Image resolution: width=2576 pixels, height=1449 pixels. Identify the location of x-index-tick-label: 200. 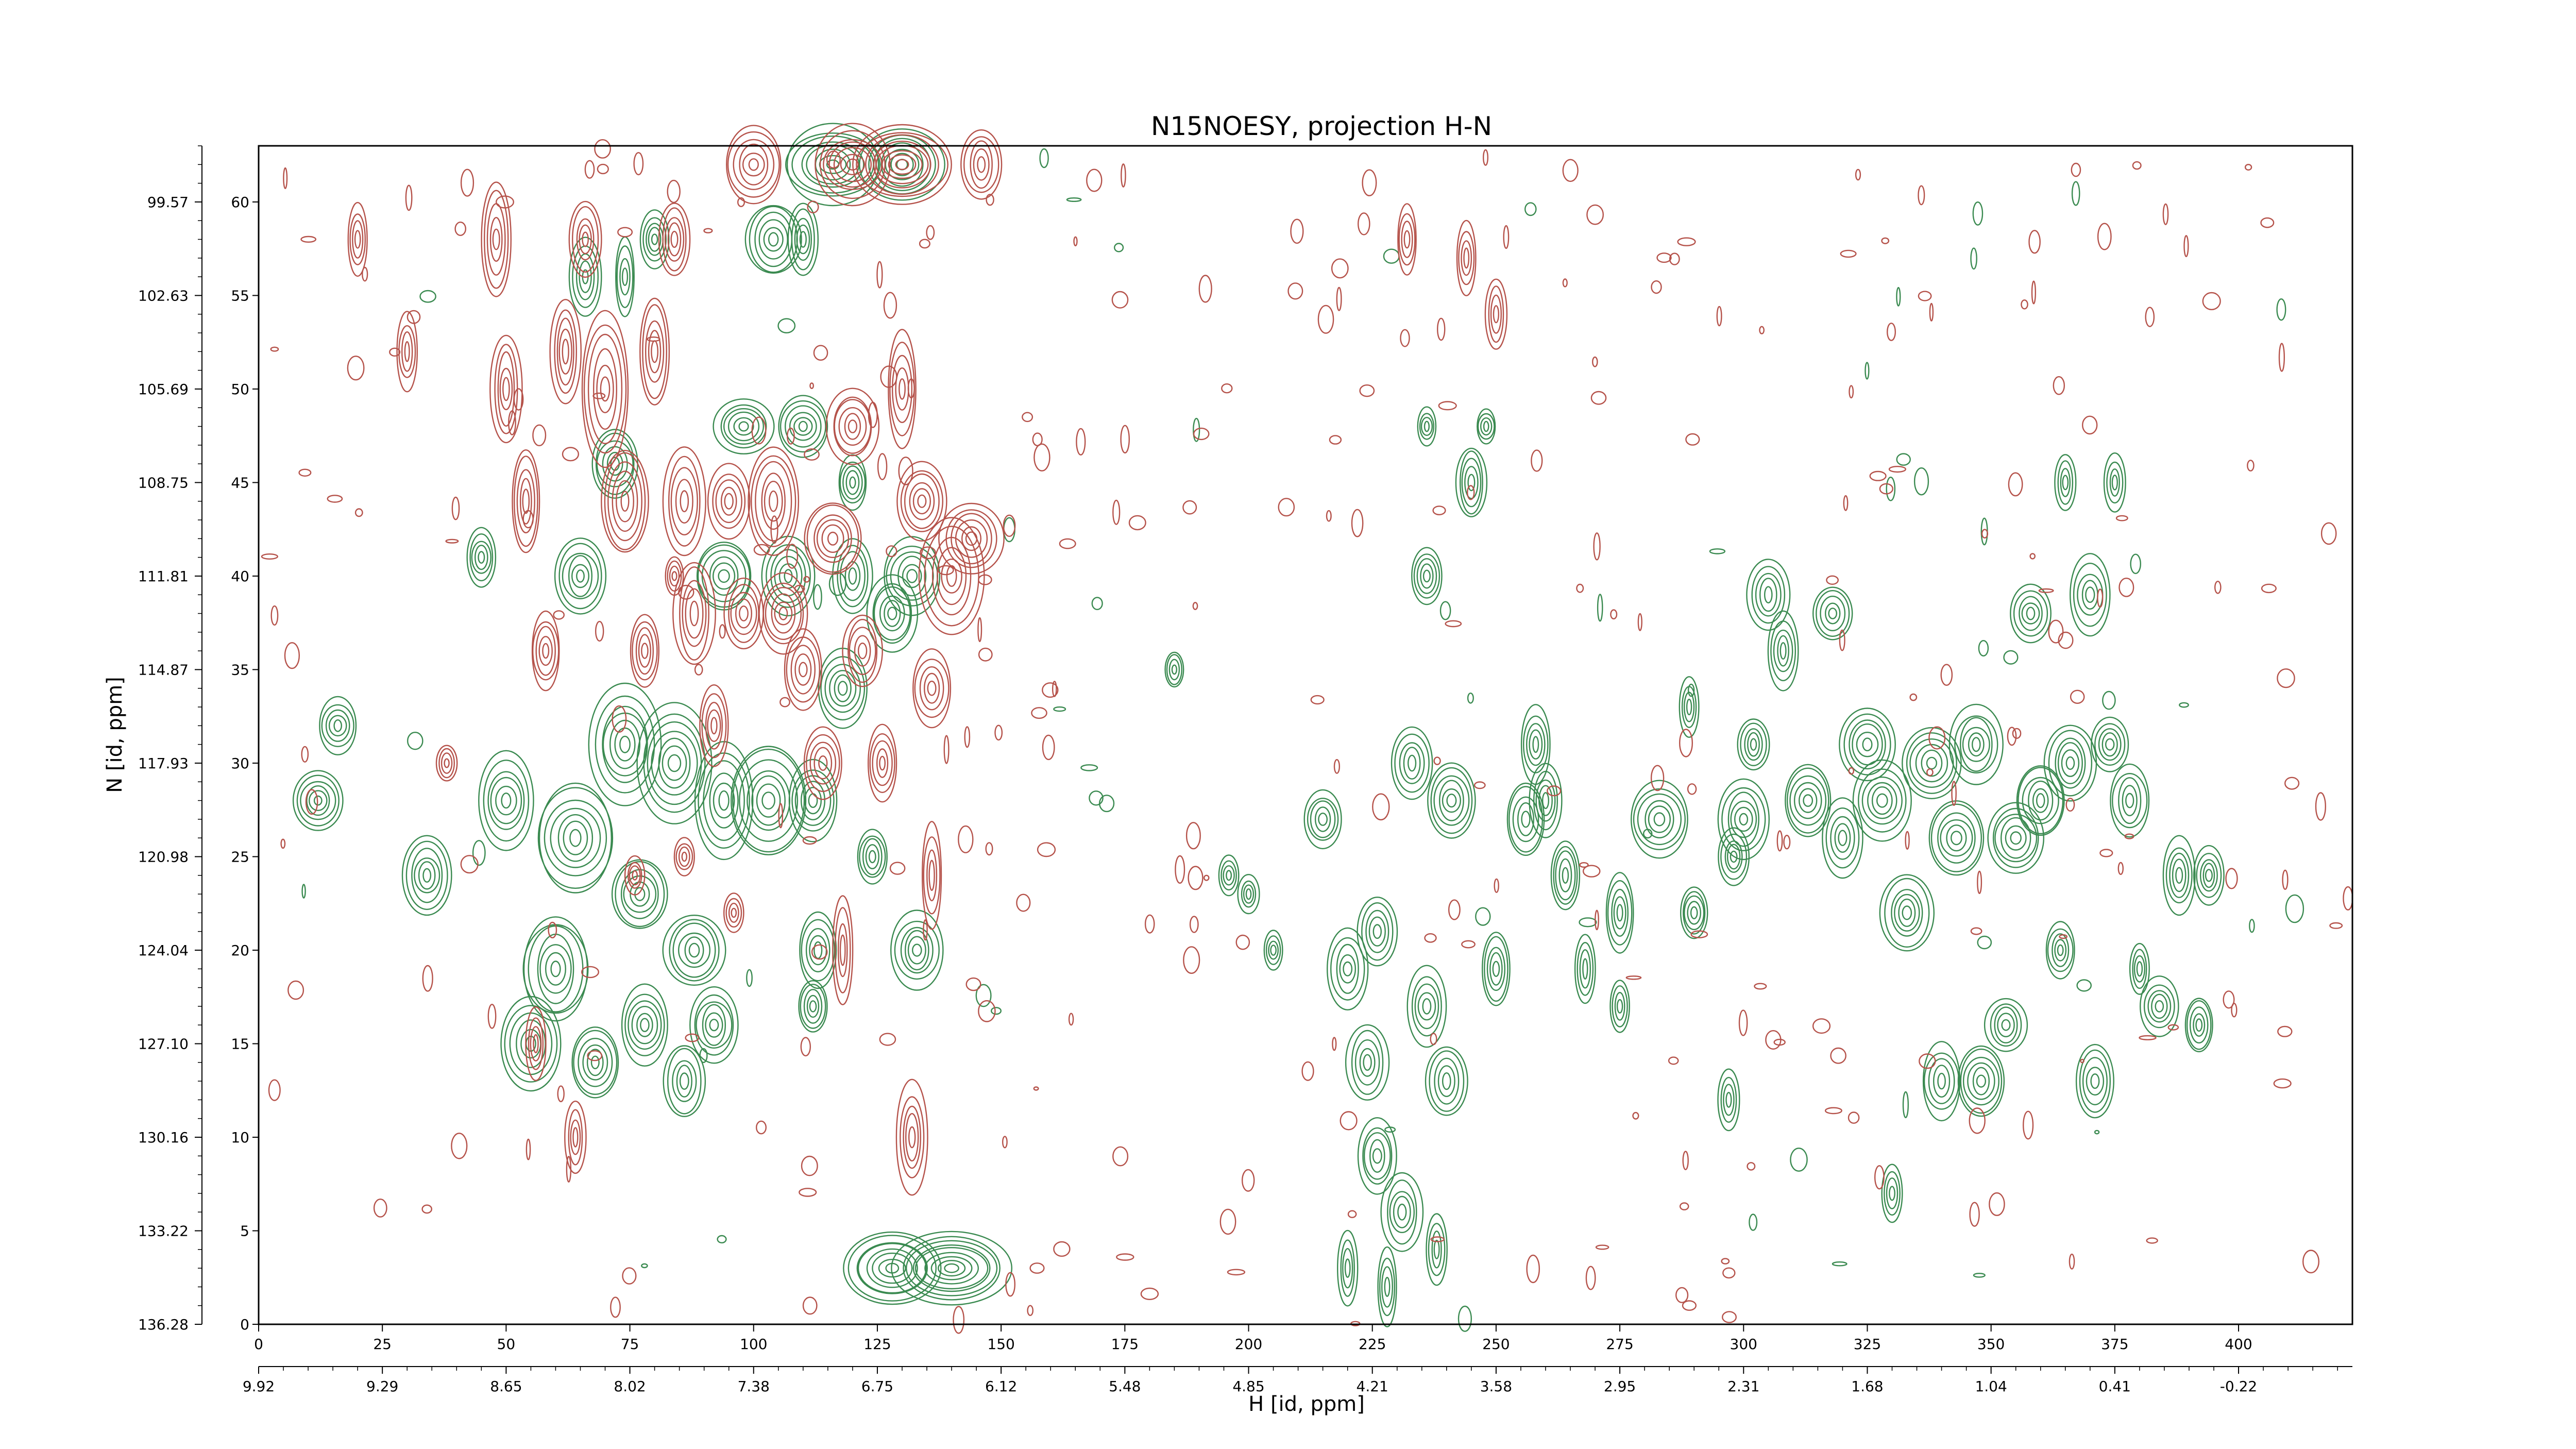
(1248, 1344).